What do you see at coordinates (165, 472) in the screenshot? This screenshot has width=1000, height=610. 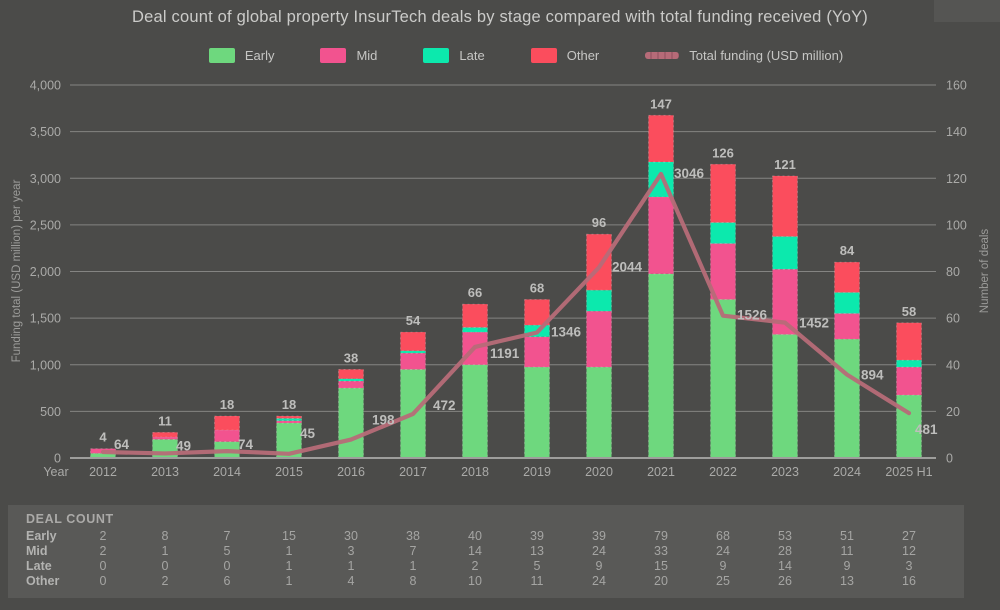 I see `x-axis-category-label: 2013` at bounding box center [165, 472].